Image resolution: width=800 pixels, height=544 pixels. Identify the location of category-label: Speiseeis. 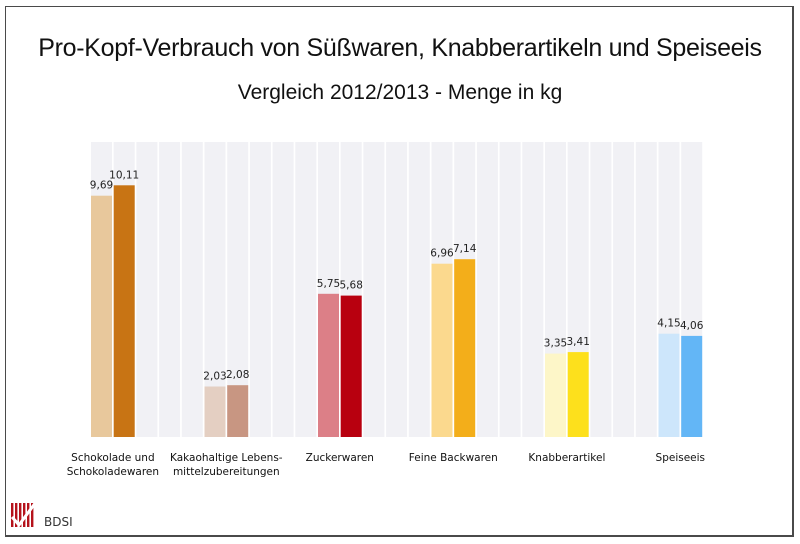
(680, 458).